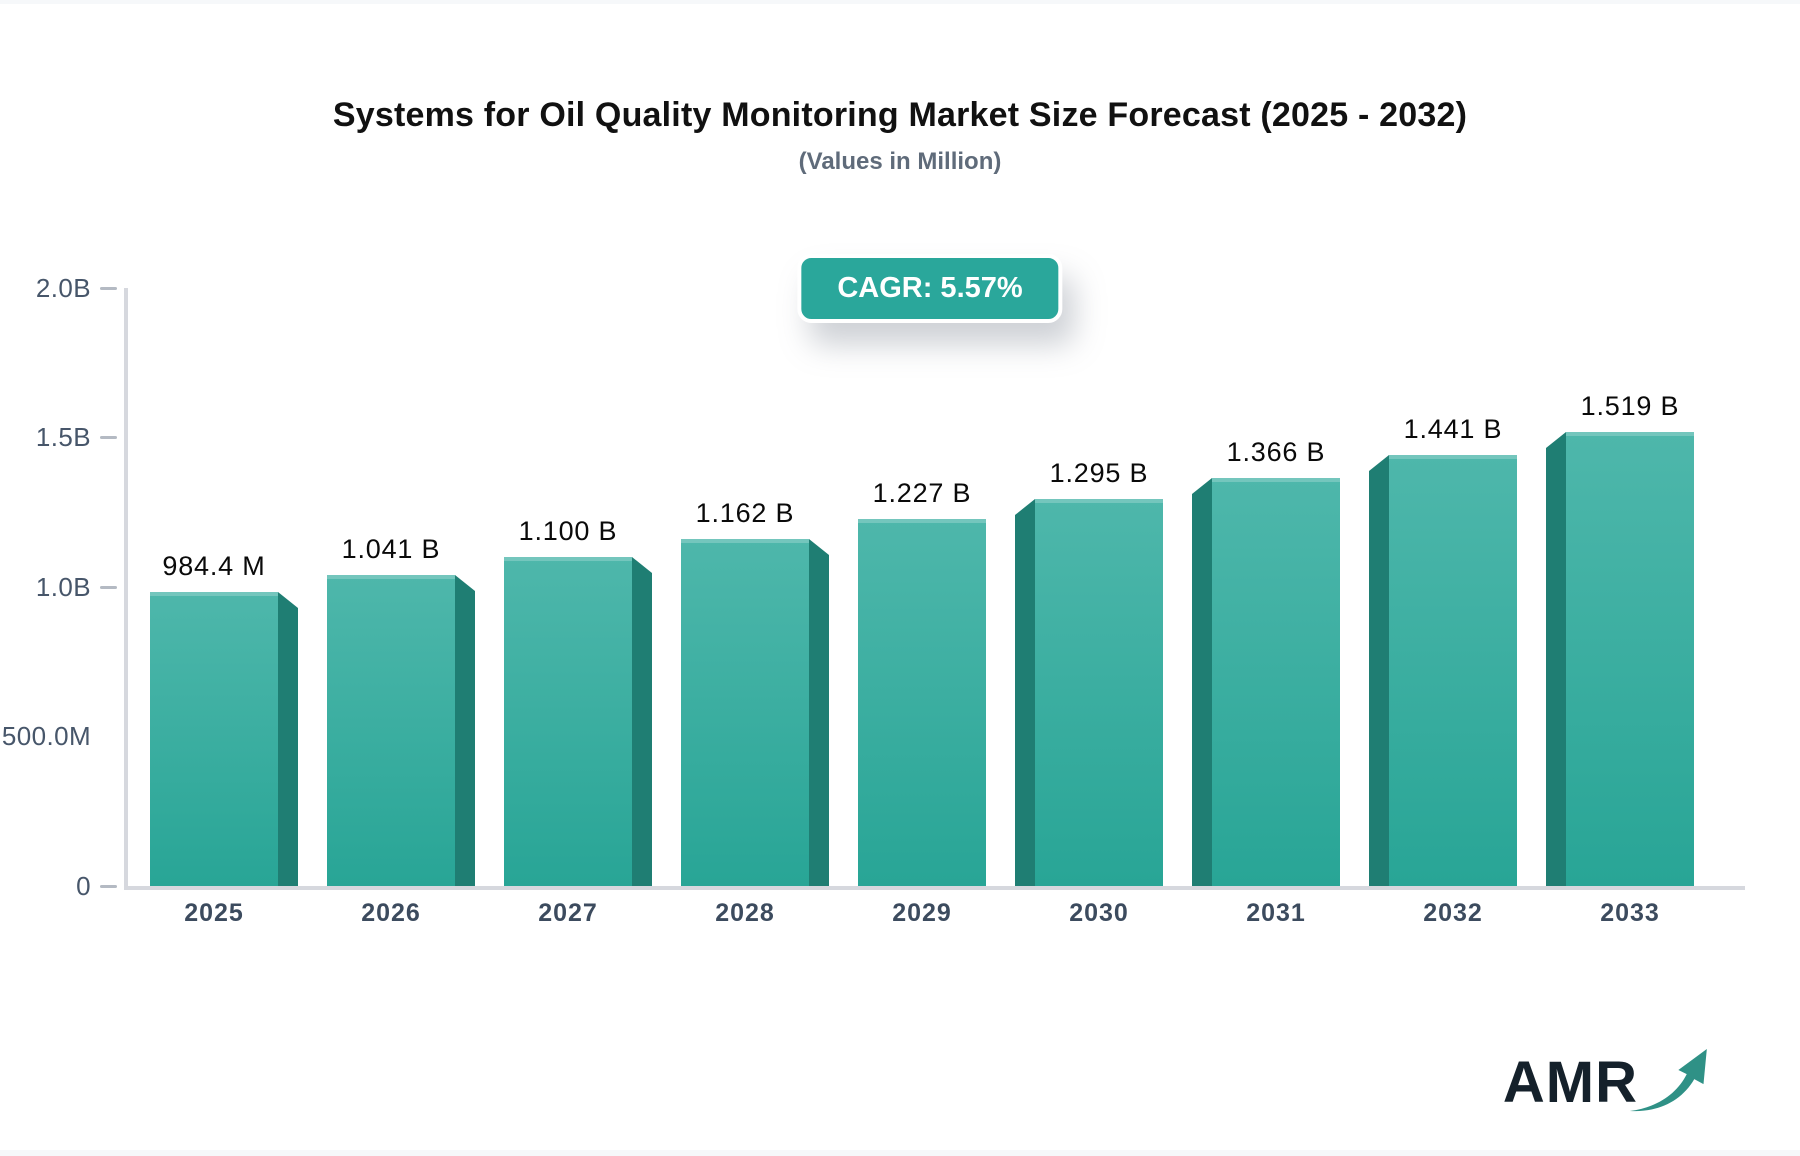 Image resolution: width=1800 pixels, height=1156 pixels. Describe the element at coordinates (934, 888) in the screenshot. I see `x-axis-line` at that location.